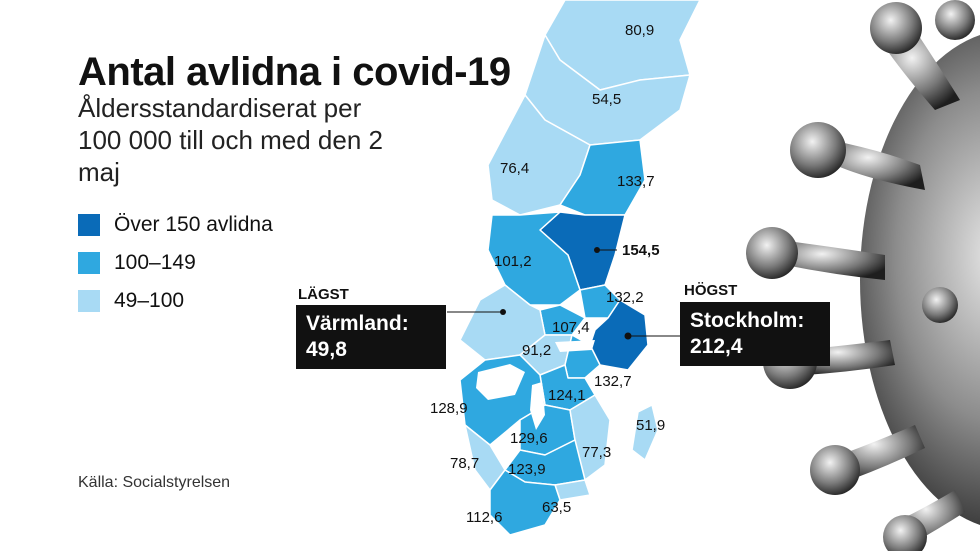  What do you see at coordinates (567, 395) in the screenshot?
I see `region-value-ostergotland: 124,1` at bounding box center [567, 395].